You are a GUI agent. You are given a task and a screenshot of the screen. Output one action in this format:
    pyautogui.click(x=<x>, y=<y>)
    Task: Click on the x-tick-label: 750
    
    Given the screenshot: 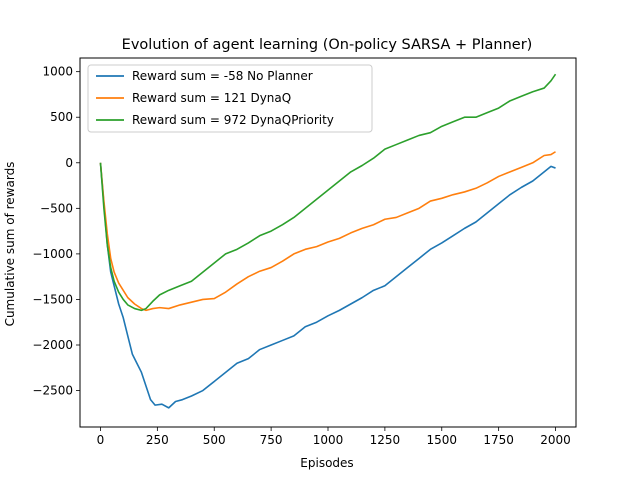 What is the action you would take?
    pyautogui.click(x=271, y=440)
    